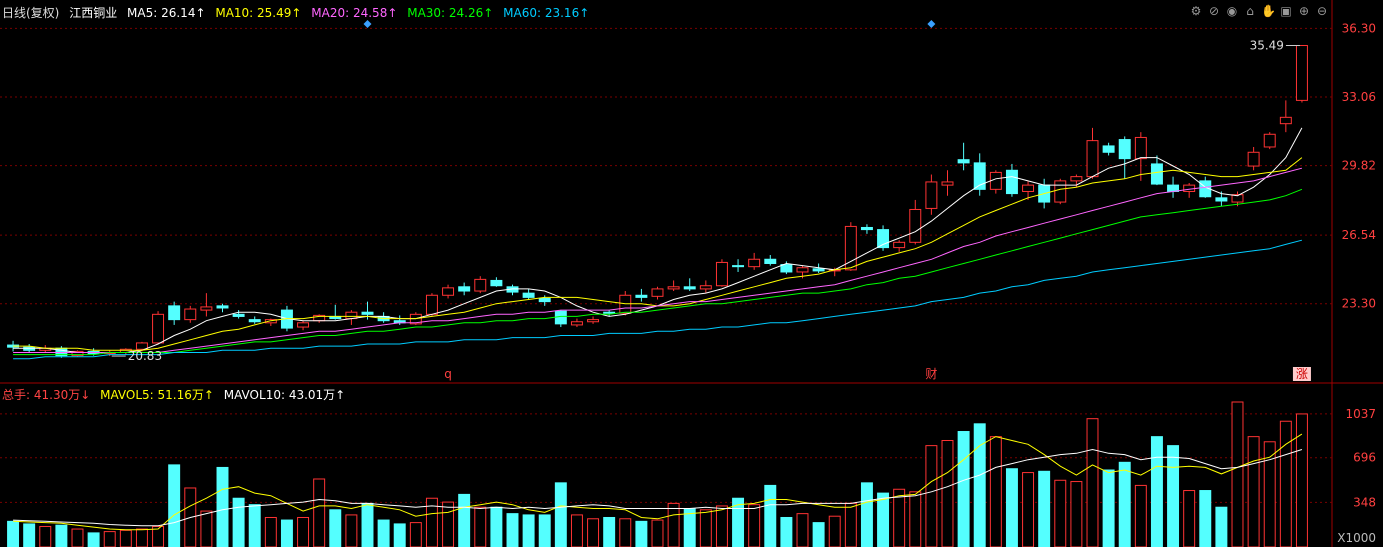 The height and width of the screenshot is (547, 1383). I want to click on price-tick-label: 33.06, so click(1359, 97).